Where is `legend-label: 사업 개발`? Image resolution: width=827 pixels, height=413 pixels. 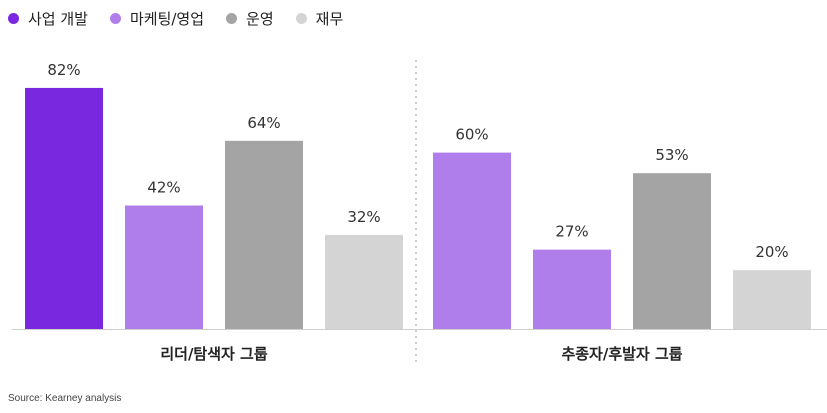
legend-label: 사업 개발 is located at coordinates (58, 18).